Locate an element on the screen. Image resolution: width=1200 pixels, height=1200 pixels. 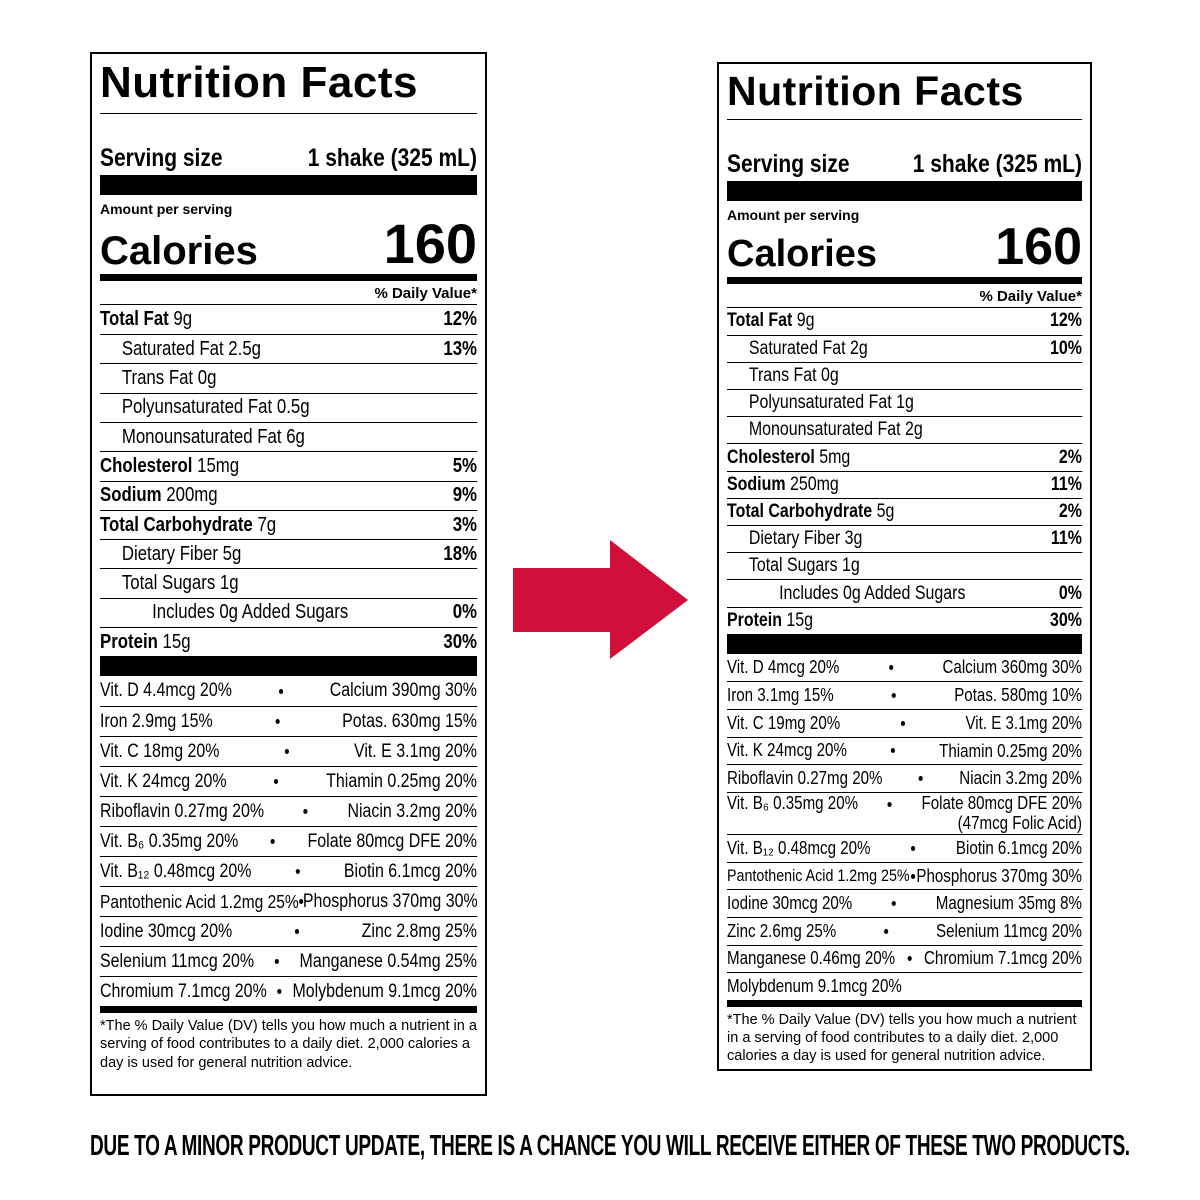
nutrient-amount: 3g is located at coordinates (853, 539).